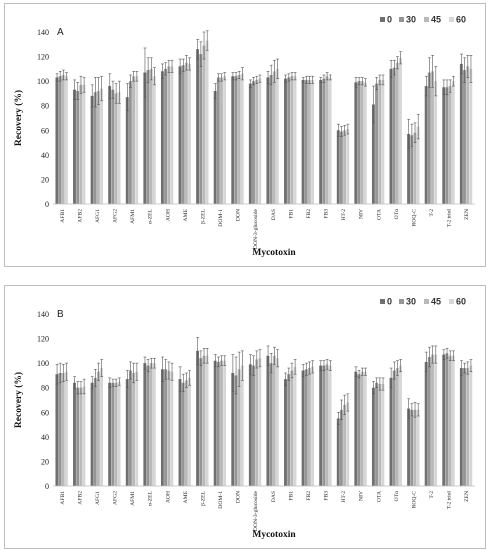  I want to click on x-category-label: FB1, so click(291, 496).